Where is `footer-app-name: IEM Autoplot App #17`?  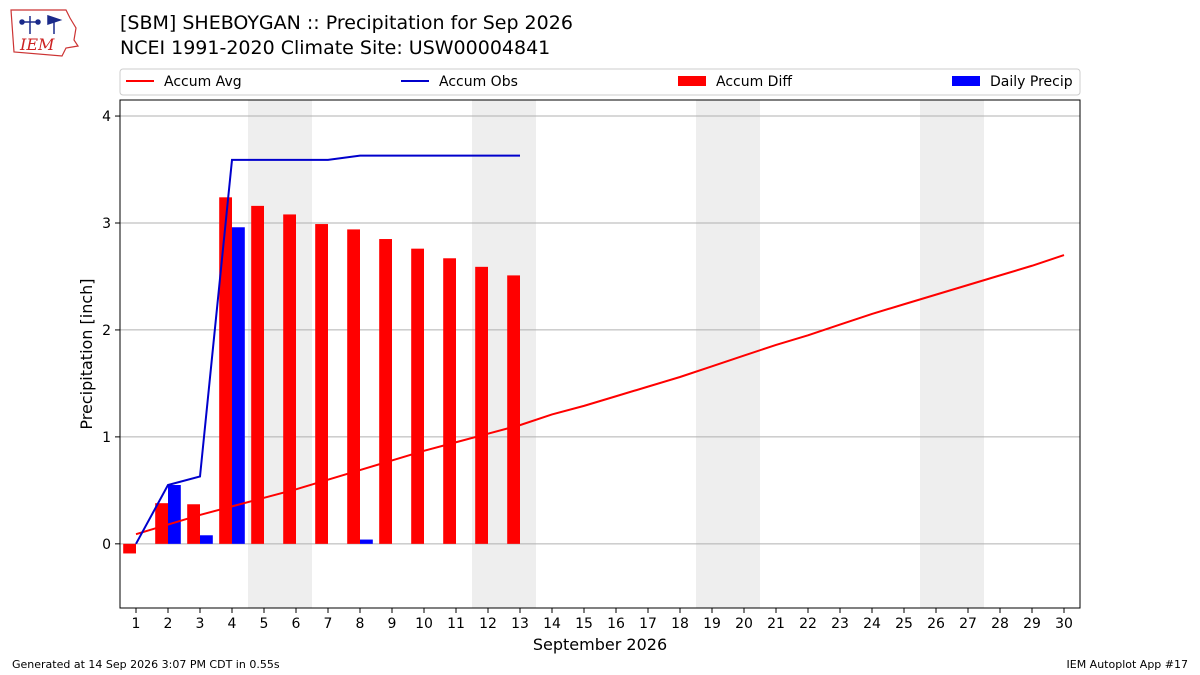
footer-app-name: IEM Autoplot App #17 is located at coordinates (1127, 664).